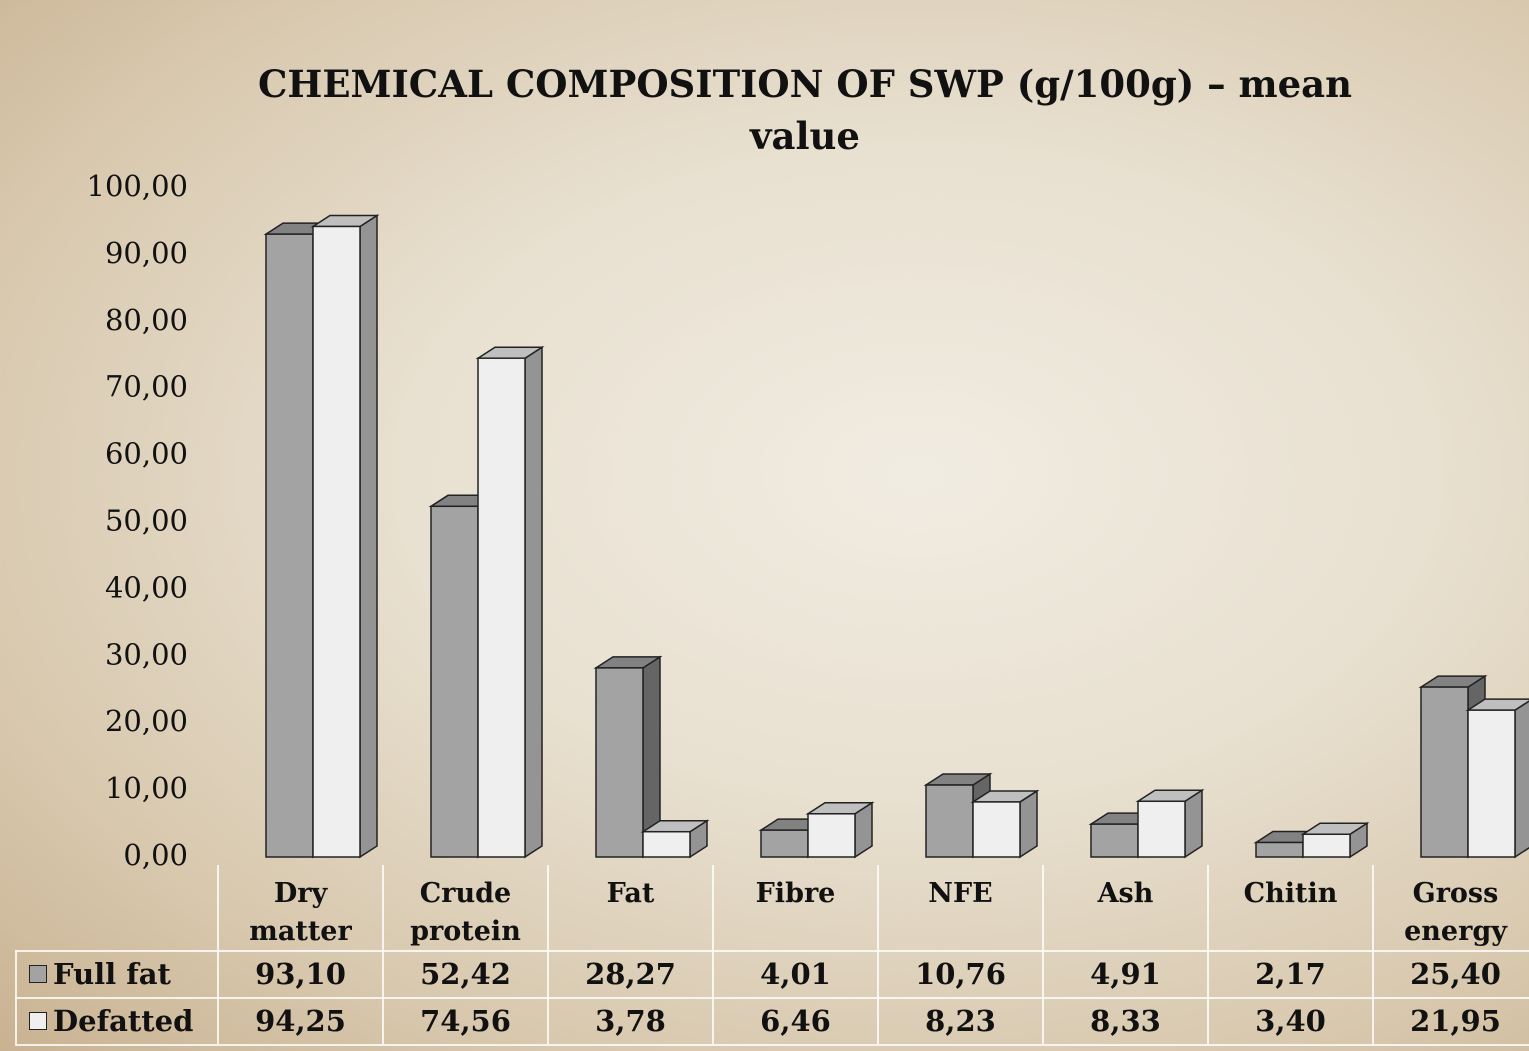  What do you see at coordinates (146, 454) in the screenshot?
I see `y-tick-label: 60,00` at bounding box center [146, 454].